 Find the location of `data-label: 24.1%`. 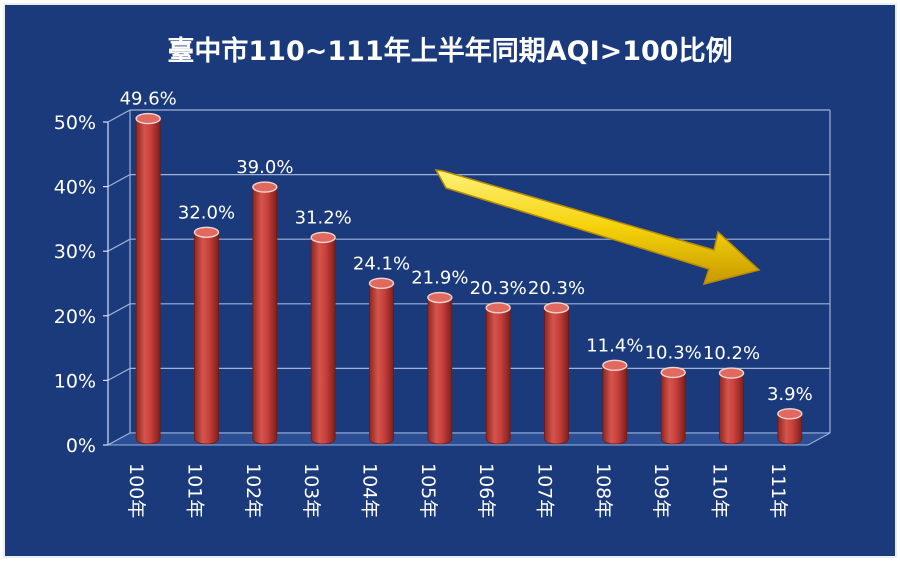

data-label: 24.1% is located at coordinates (381, 263).